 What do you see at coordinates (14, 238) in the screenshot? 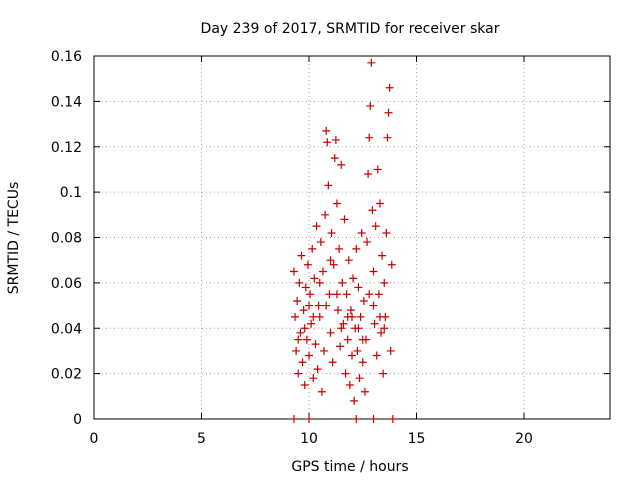
I see `y-axis-label: SRMTID / TECUs` at bounding box center [14, 238].